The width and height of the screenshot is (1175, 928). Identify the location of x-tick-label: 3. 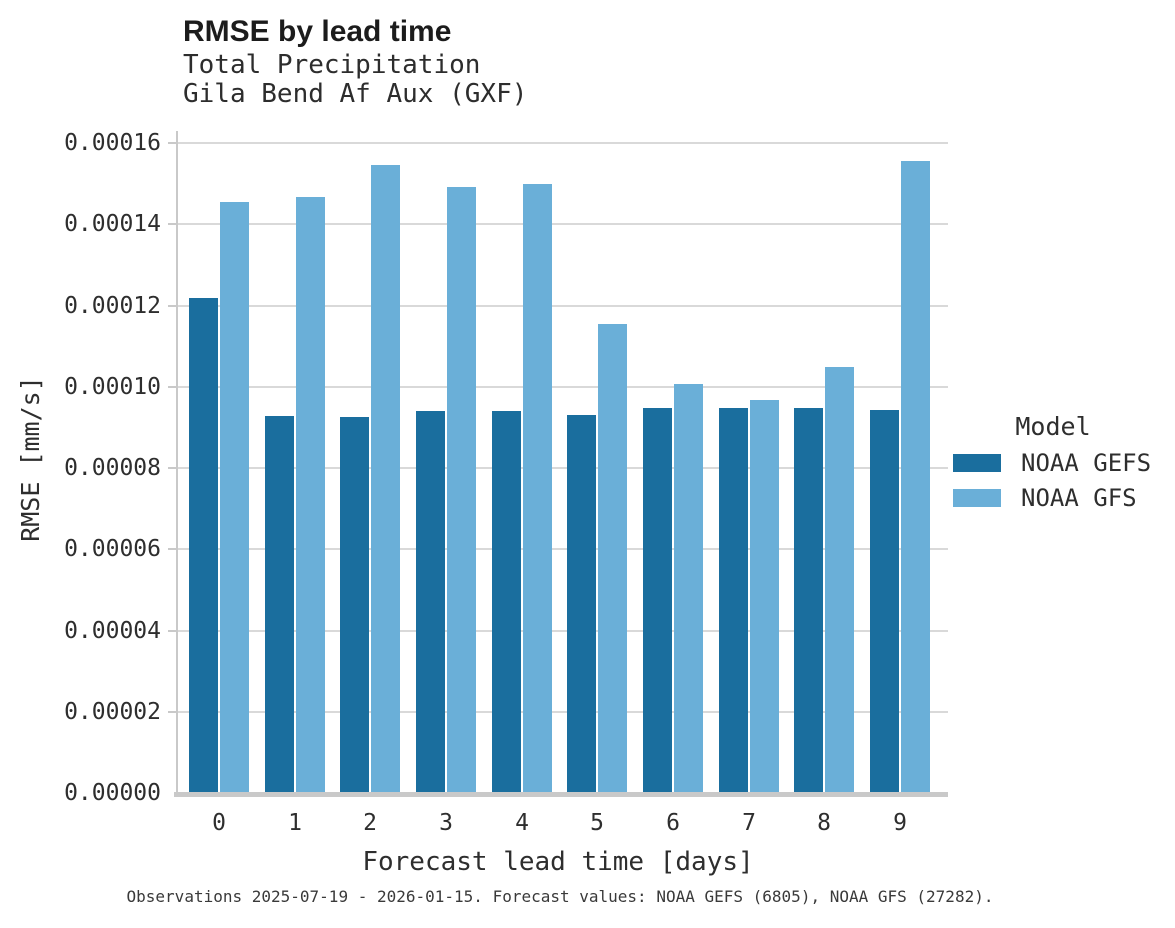
(446, 823).